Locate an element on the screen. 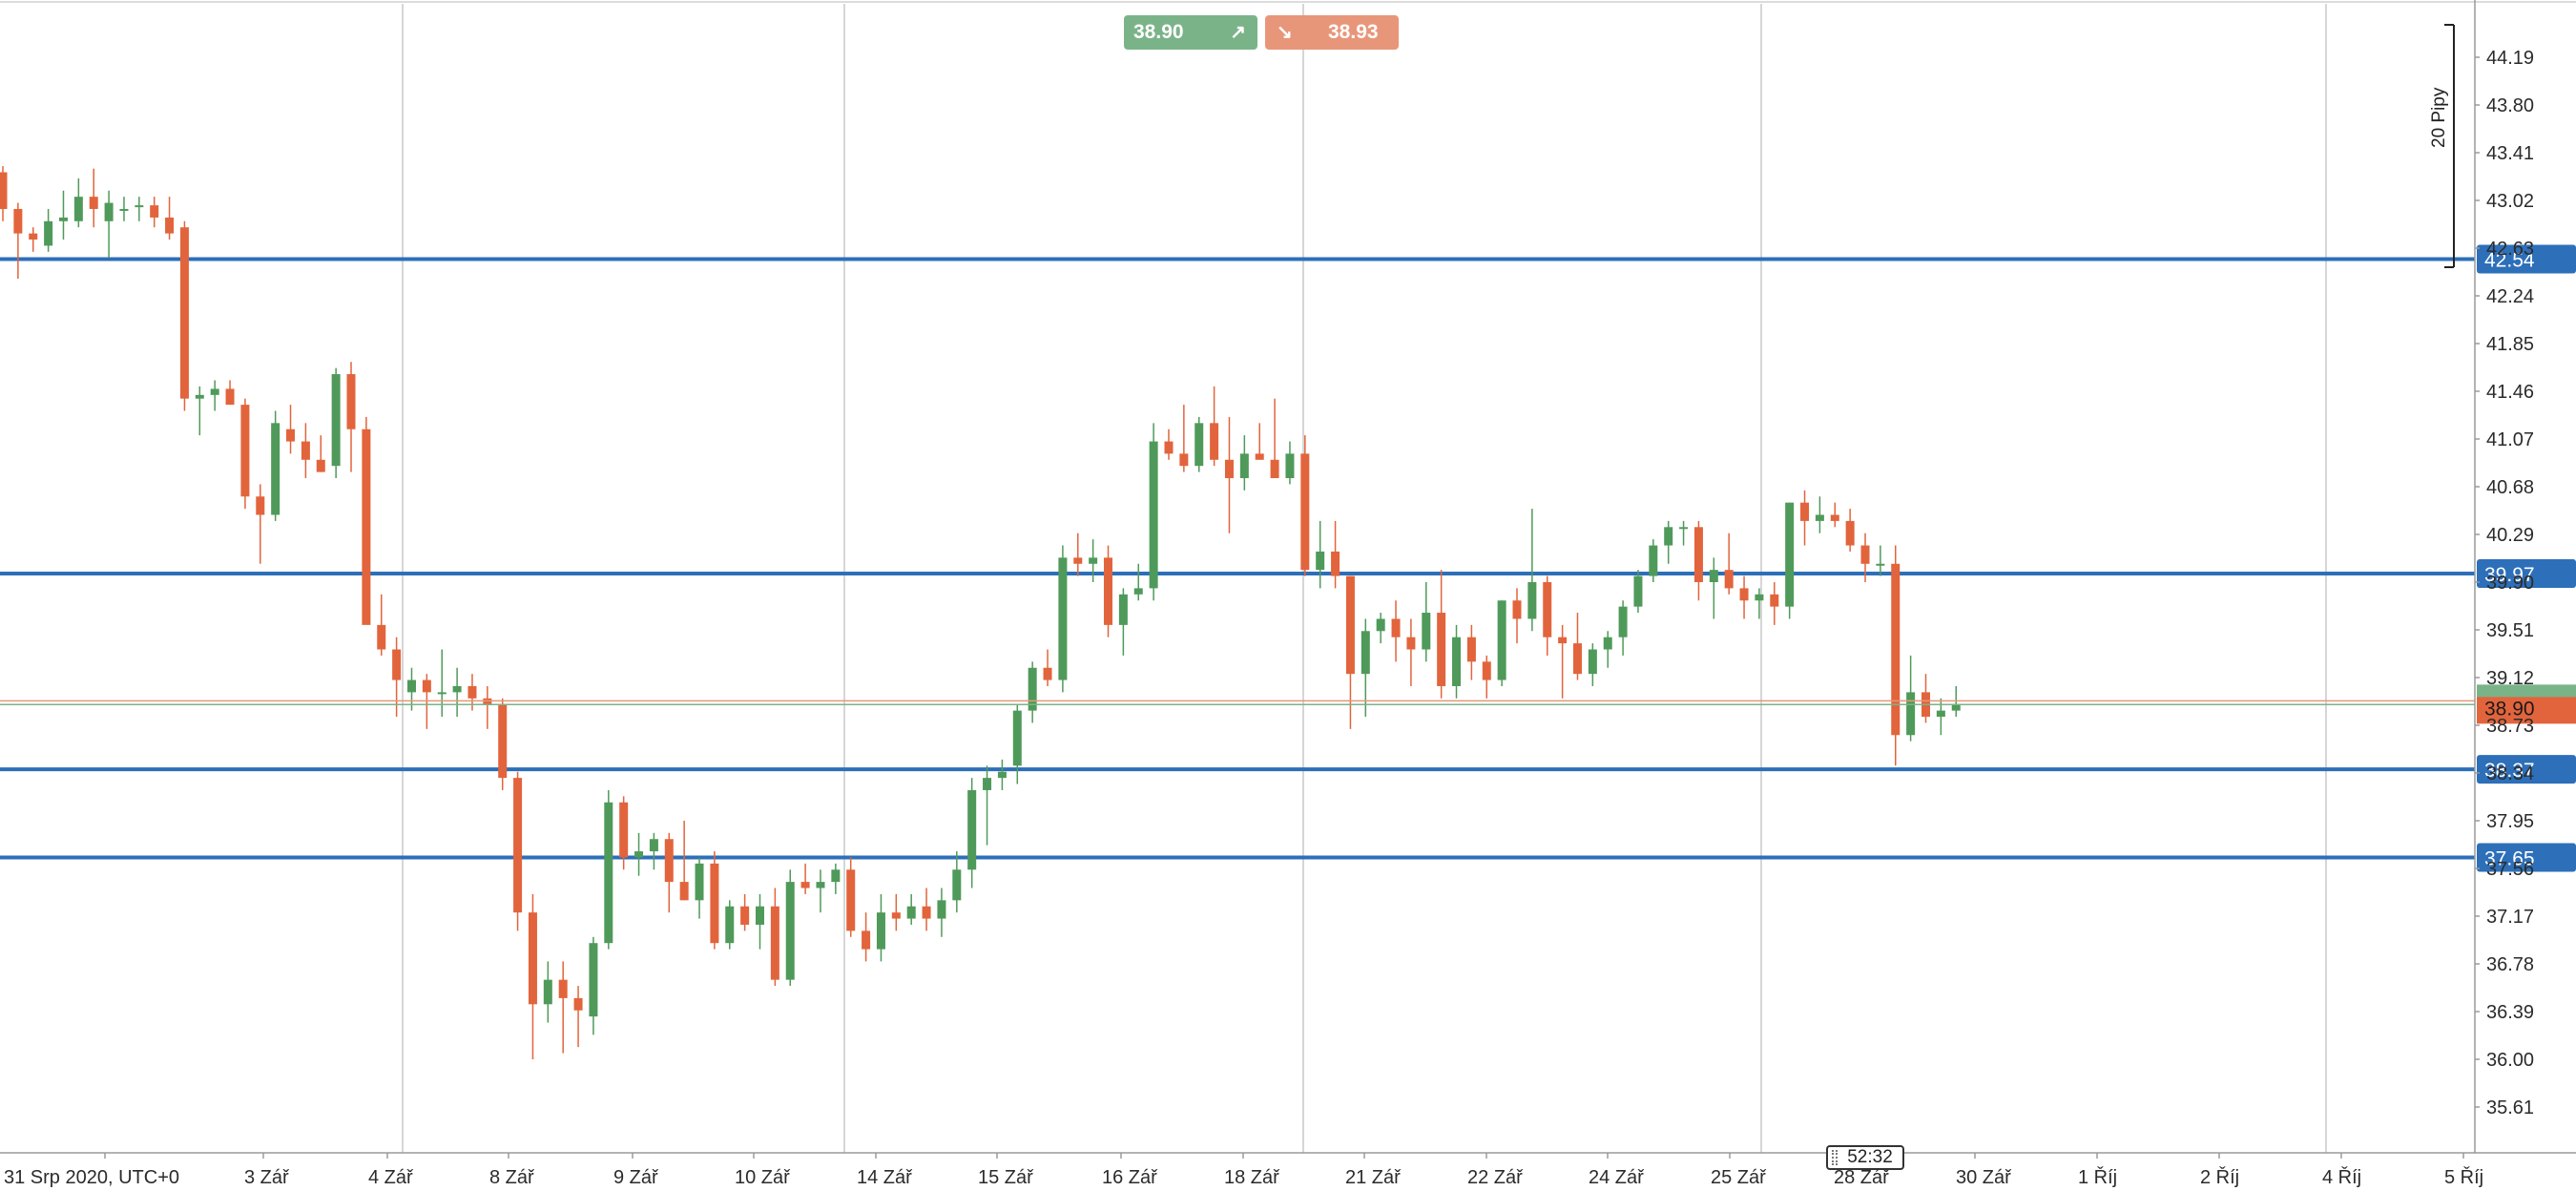 The image size is (2576, 1191). ask-quote-button: ↘ 38.93 is located at coordinates (1332, 32).